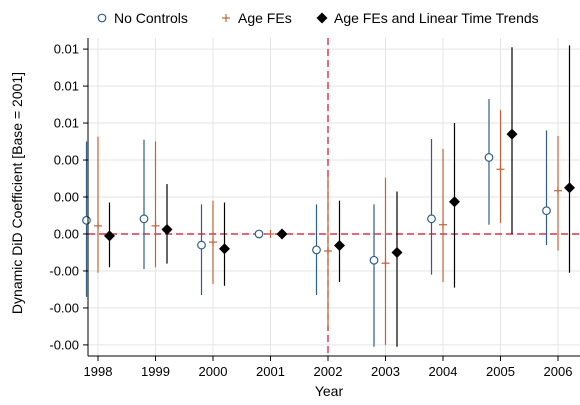 The height and width of the screenshot is (405, 580). What do you see at coordinates (151, 18) in the screenshot?
I see `legend-label: No Controls` at bounding box center [151, 18].